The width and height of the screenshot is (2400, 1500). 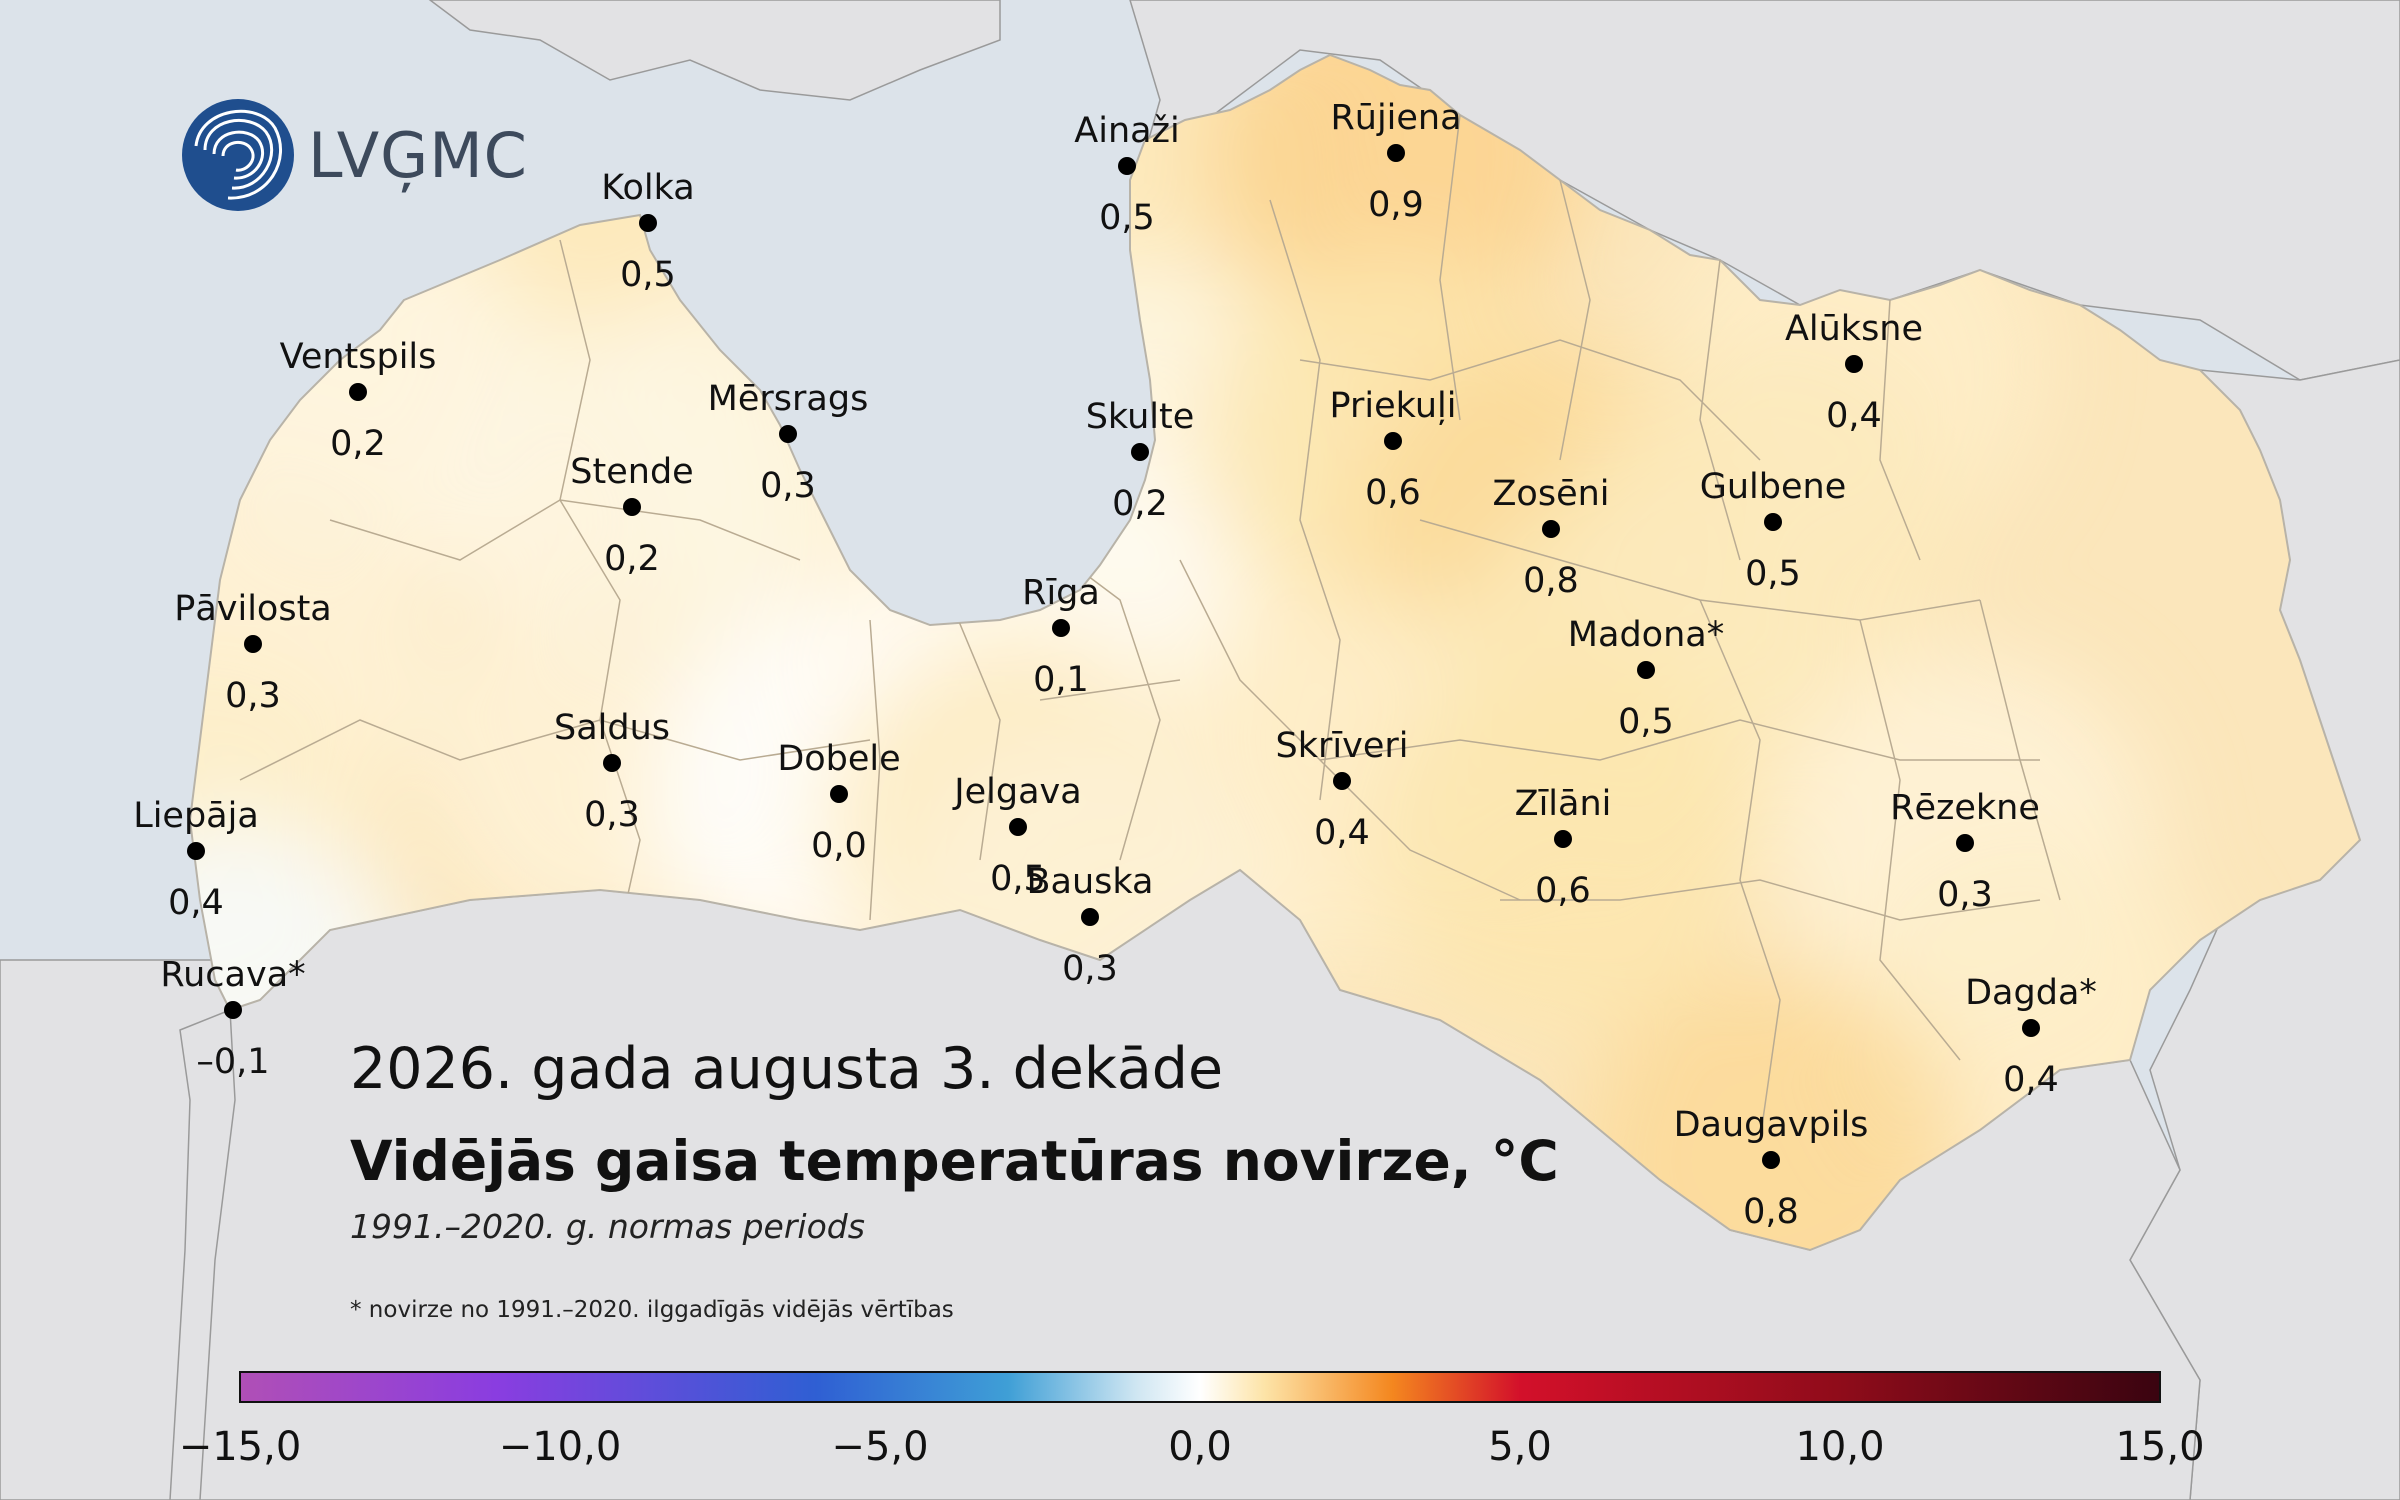 What do you see at coordinates (418, 156) in the screenshot?
I see `logo-text: LVĢMC` at bounding box center [418, 156].